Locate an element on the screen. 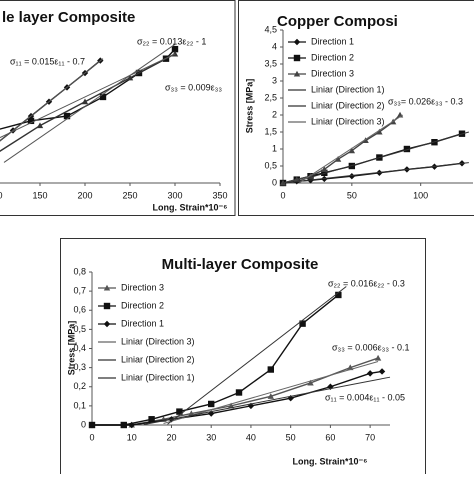 The image size is (474, 479). y-tick-label: 0,7 is located at coordinates (79, 291).